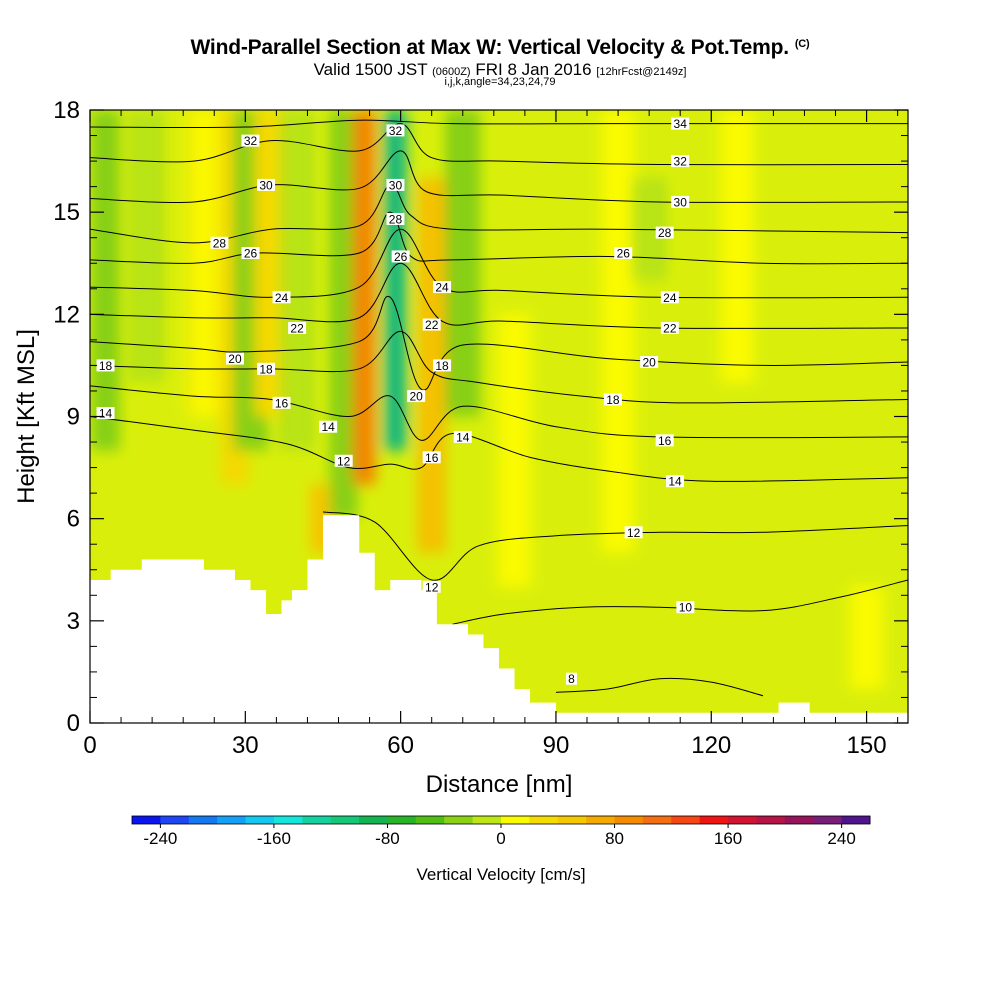  What do you see at coordinates (711, 745) in the screenshot?
I see `x-tick-label-120: 120` at bounding box center [711, 745].